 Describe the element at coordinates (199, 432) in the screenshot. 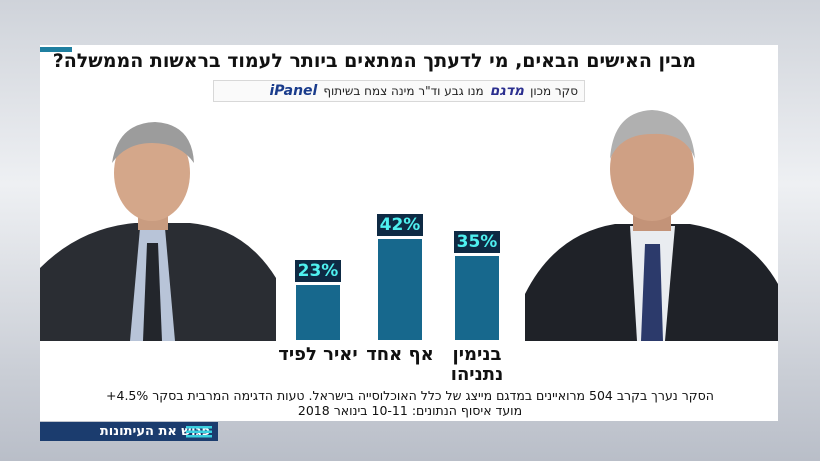

I see `banner-icon` at that location.